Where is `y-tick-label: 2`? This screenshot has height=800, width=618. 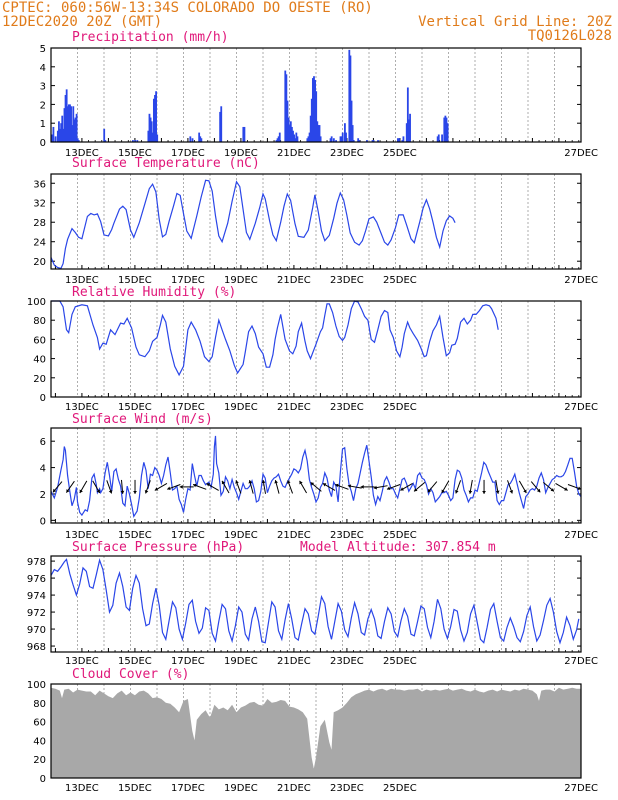 y-tick-label: 2 is located at coordinates (43, 495).